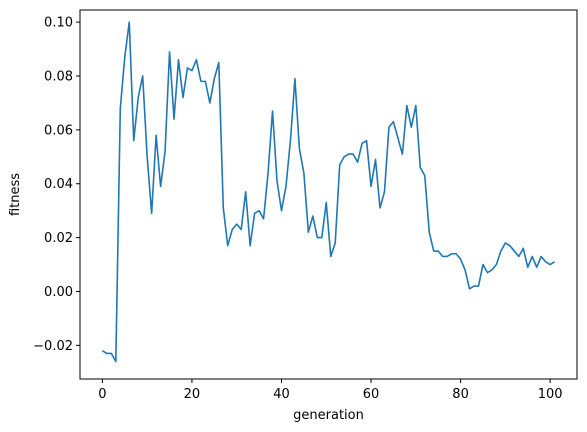 The height and width of the screenshot is (432, 587). Describe the element at coordinates (58, 292) in the screenshot. I see `y-tick-label: 0.00` at that location.